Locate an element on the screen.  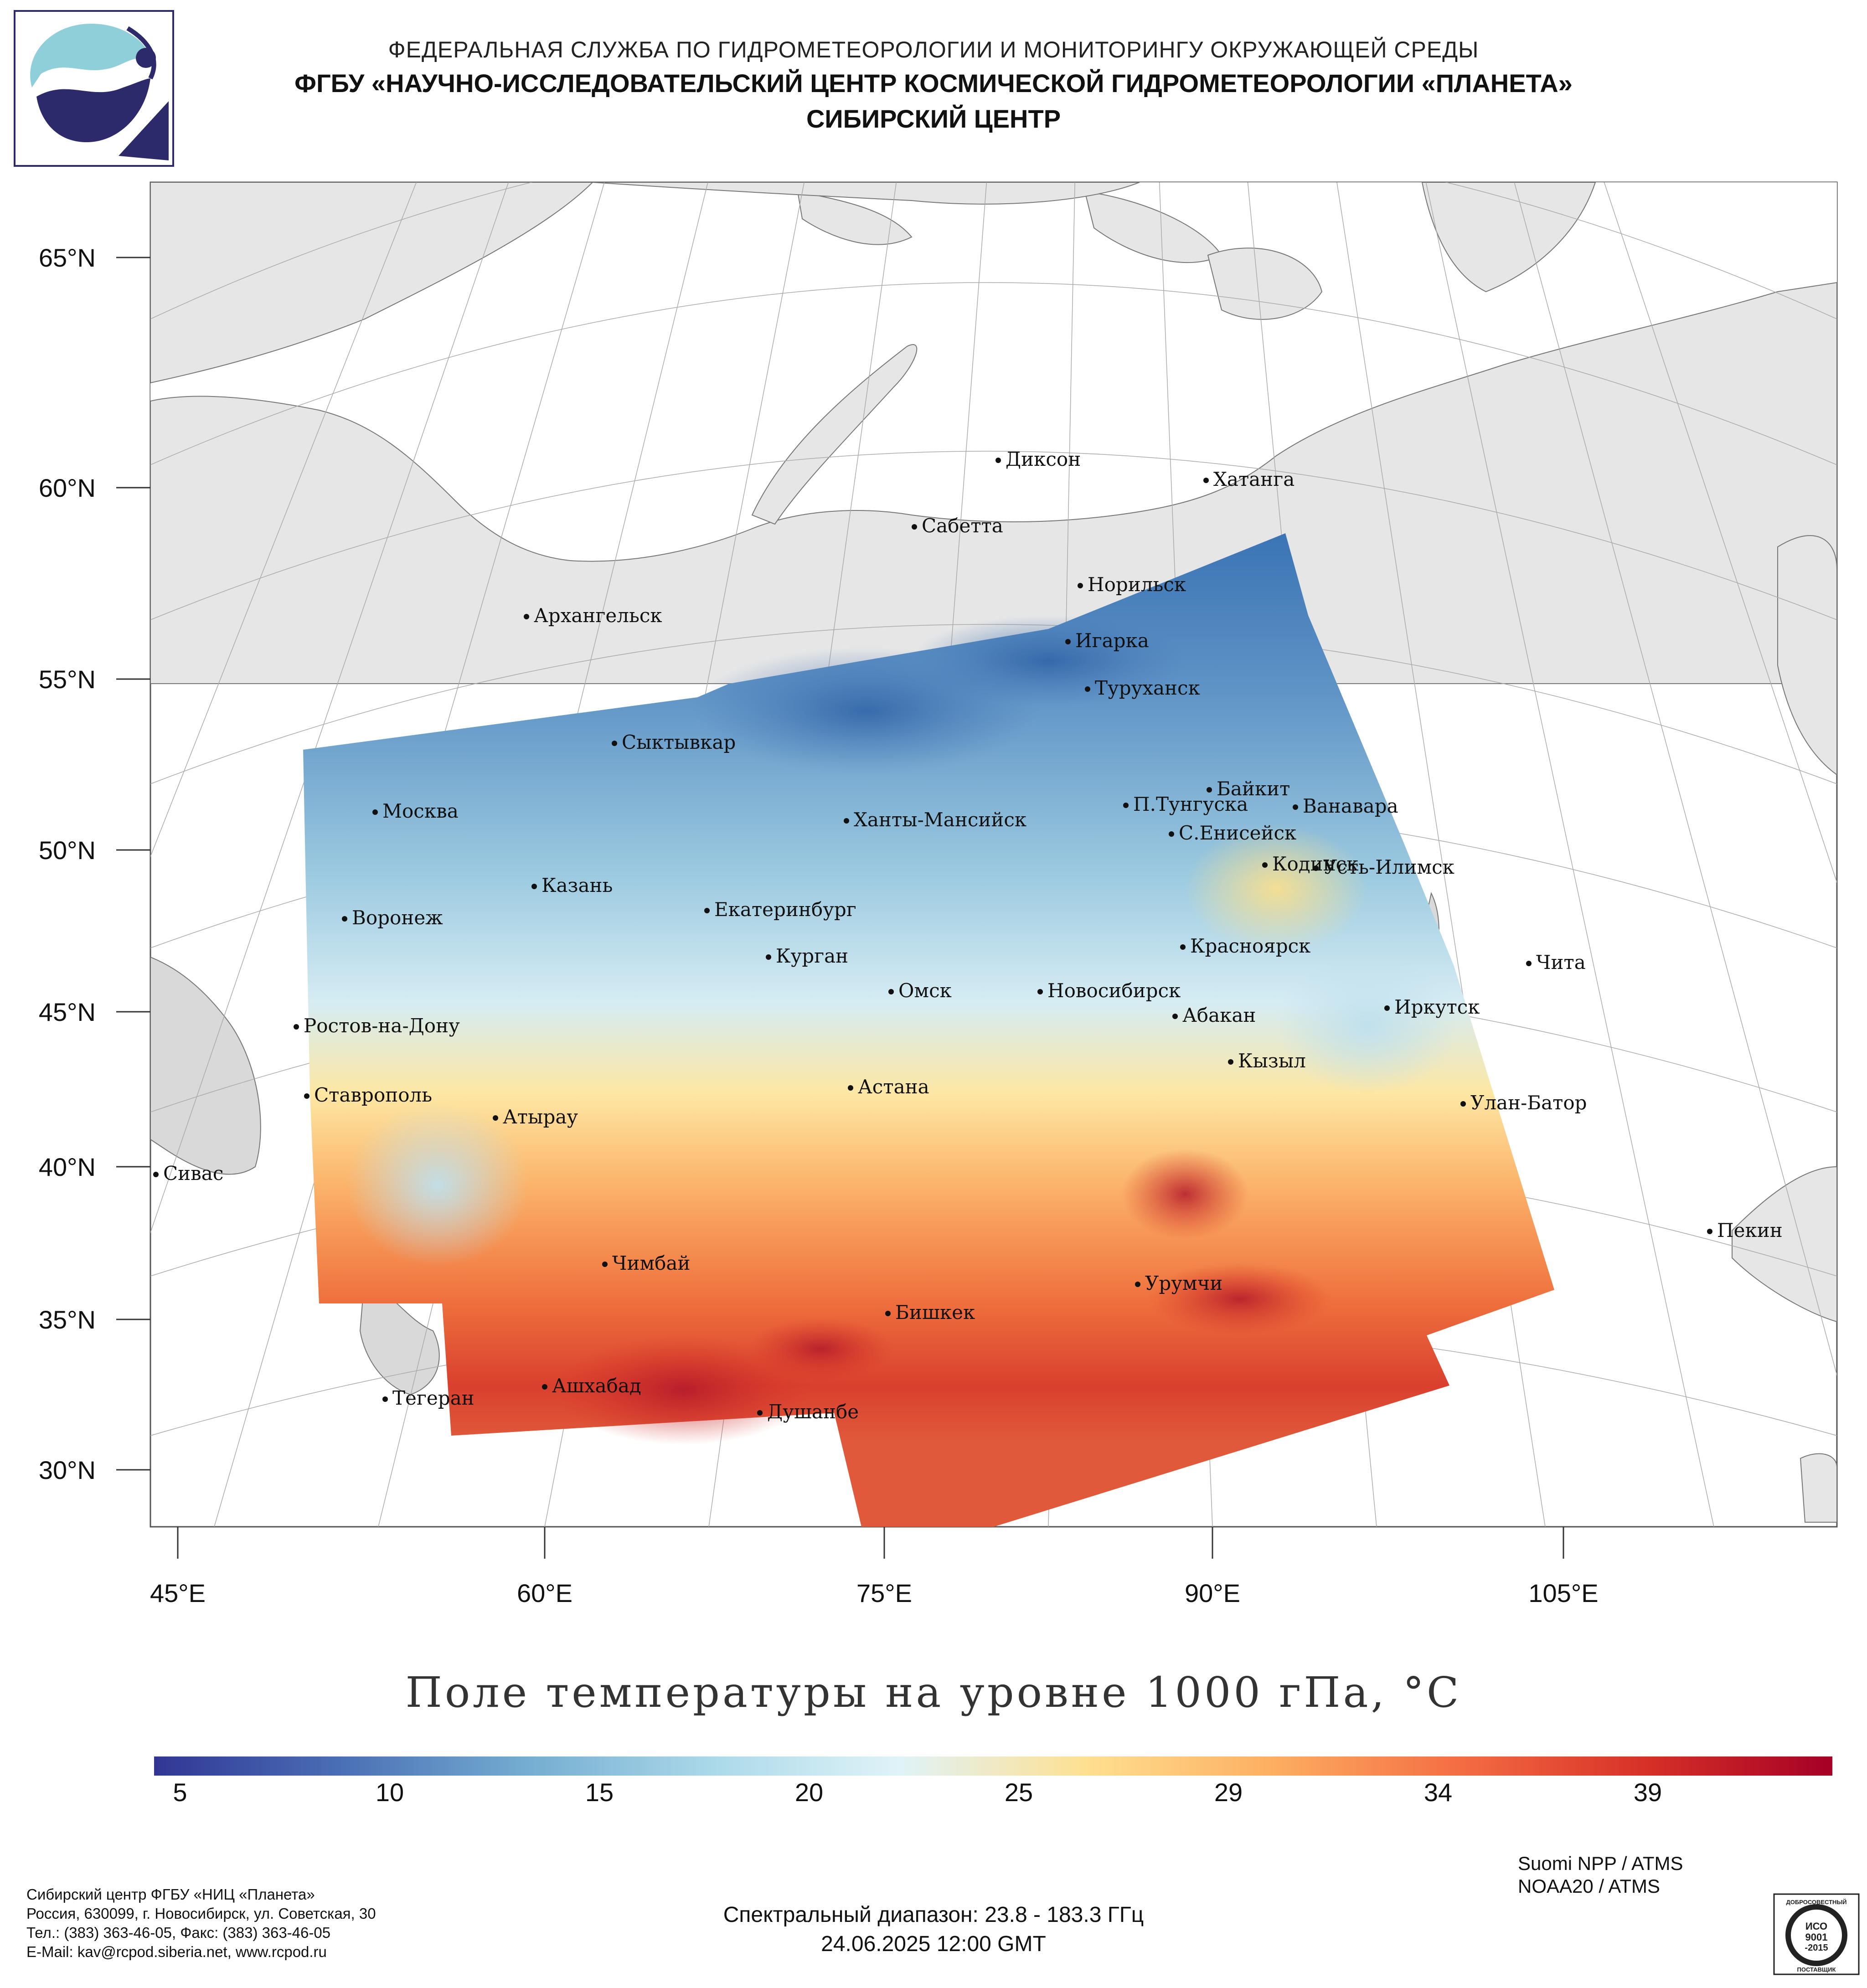
city-kodinsk: Кодинск is located at coordinates (1315, 864).